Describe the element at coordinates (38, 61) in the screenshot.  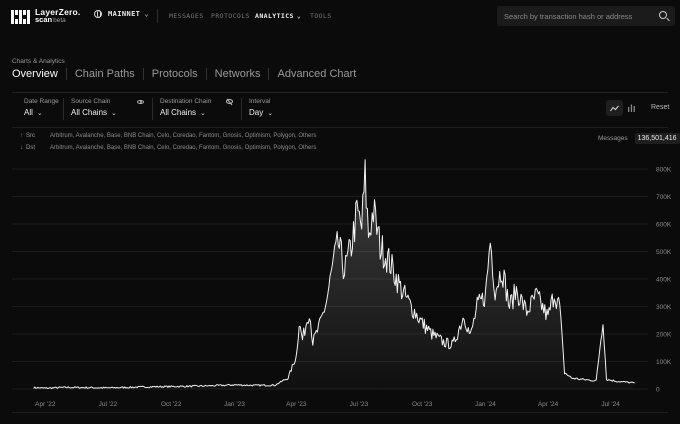
I see `breadcrumb: Charts & Analytics` at that location.